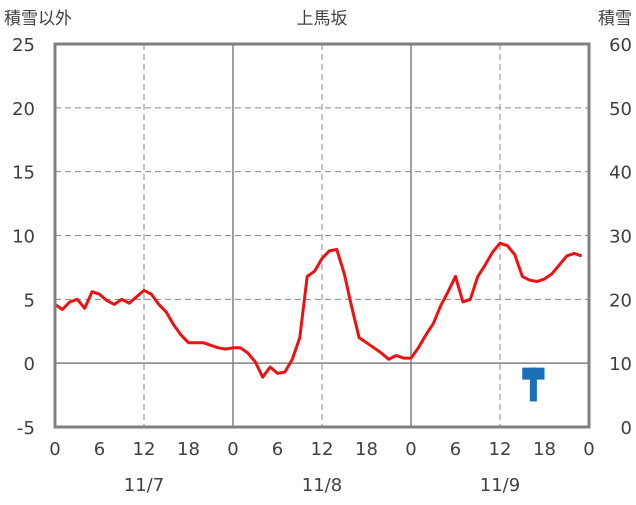 This screenshot has width=636, height=505. Describe the element at coordinates (23, 45) in the screenshot. I see `left-tick-label: 25` at that location.